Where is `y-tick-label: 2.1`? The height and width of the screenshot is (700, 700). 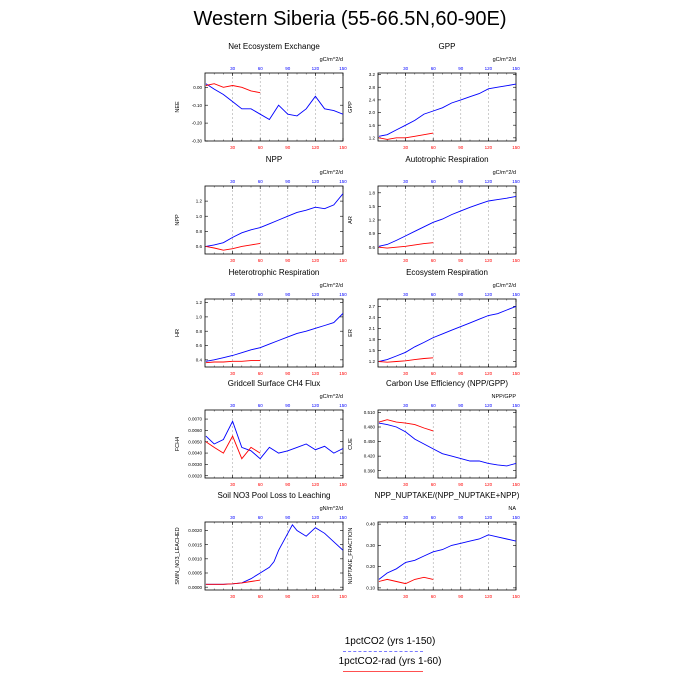 y-tick-label: 2.1 is located at coordinates (372, 328).